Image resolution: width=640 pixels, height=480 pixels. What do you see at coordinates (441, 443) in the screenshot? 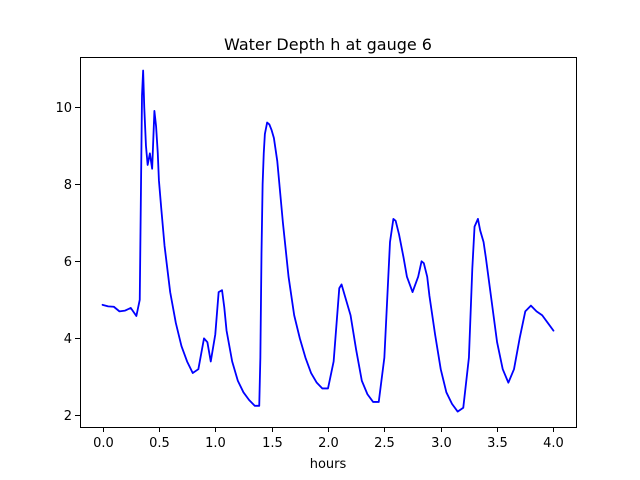
I see `x-tick-label: 3.0` at bounding box center [441, 443].